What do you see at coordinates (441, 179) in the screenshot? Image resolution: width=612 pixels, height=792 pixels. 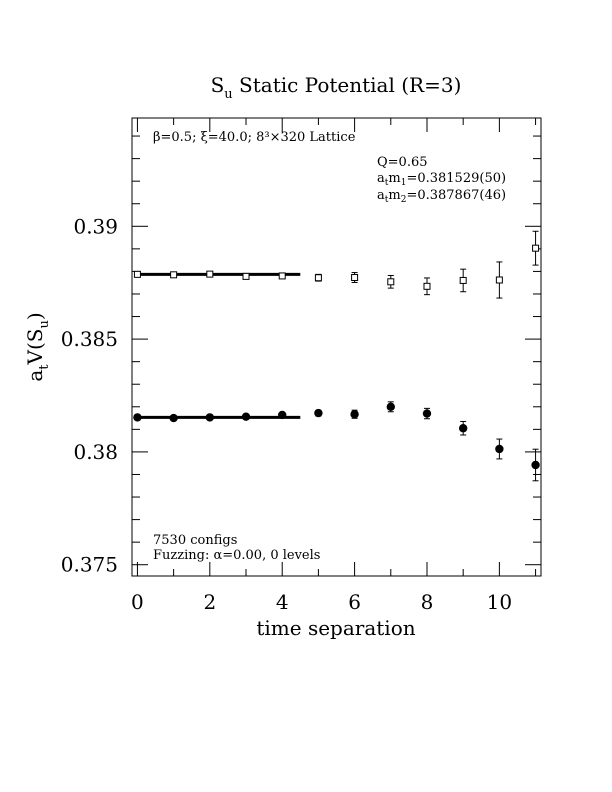 I see `fit-mass-1: atm1=0.381529(50)` at bounding box center [441, 179].